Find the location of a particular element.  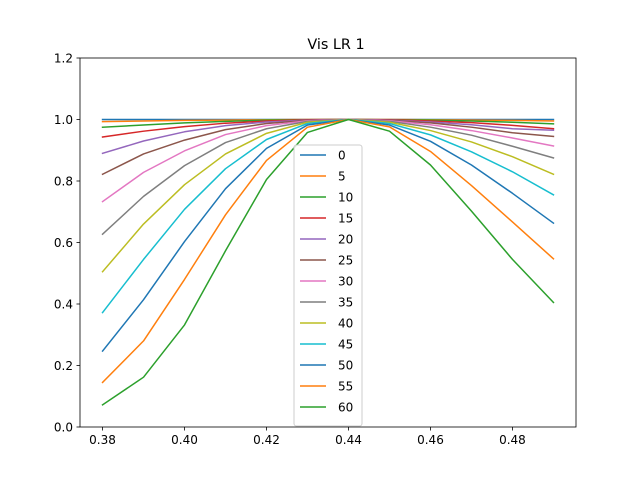

x-tick-label: 0.46 is located at coordinates (430, 440).